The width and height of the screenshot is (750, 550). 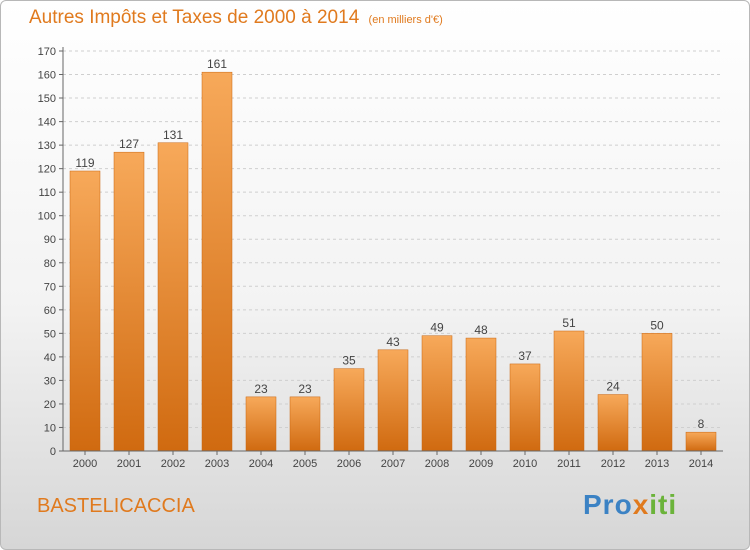 What do you see at coordinates (217, 64) in the screenshot?
I see `data-label: 161` at bounding box center [217, 64].